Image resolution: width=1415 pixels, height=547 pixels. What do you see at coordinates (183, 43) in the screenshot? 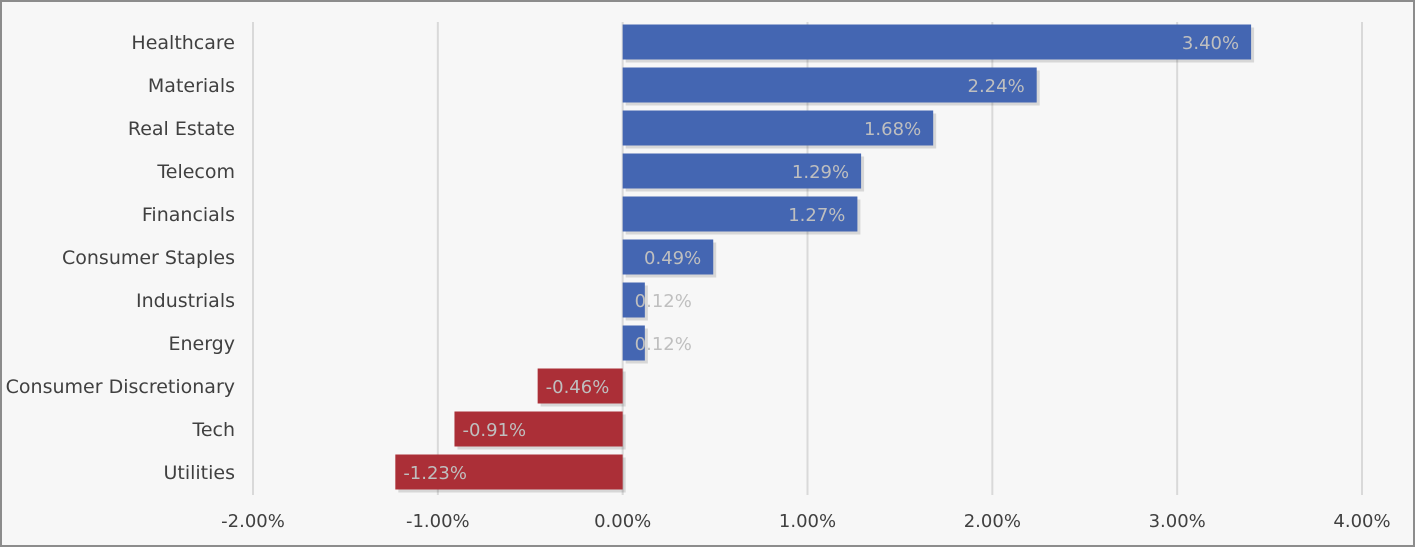
I see `category-label: Healthcare` at bounding box center [183, 43].